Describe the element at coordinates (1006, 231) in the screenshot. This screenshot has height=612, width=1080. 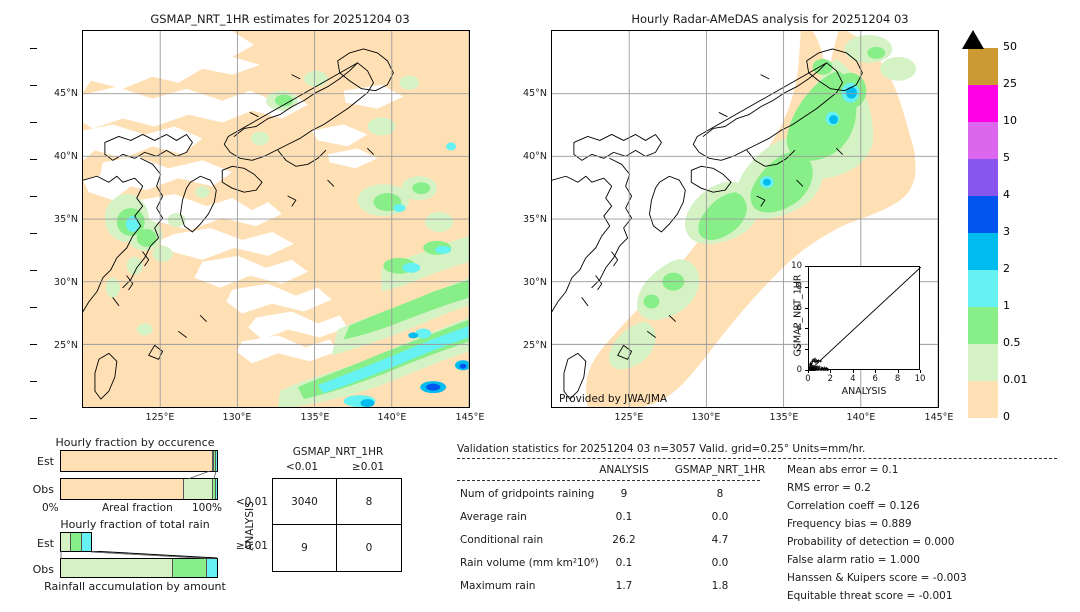
I see `colorbar-label-3: 3` at that location.